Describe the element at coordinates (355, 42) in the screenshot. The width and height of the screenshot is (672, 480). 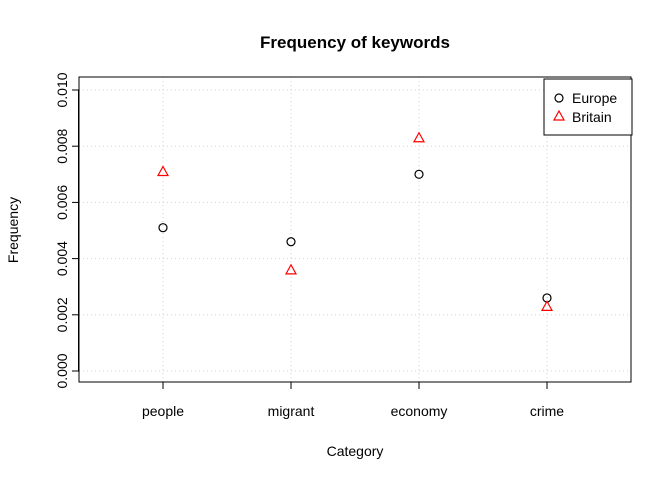
I see `chart-title: Frequency of keywords` at that location.